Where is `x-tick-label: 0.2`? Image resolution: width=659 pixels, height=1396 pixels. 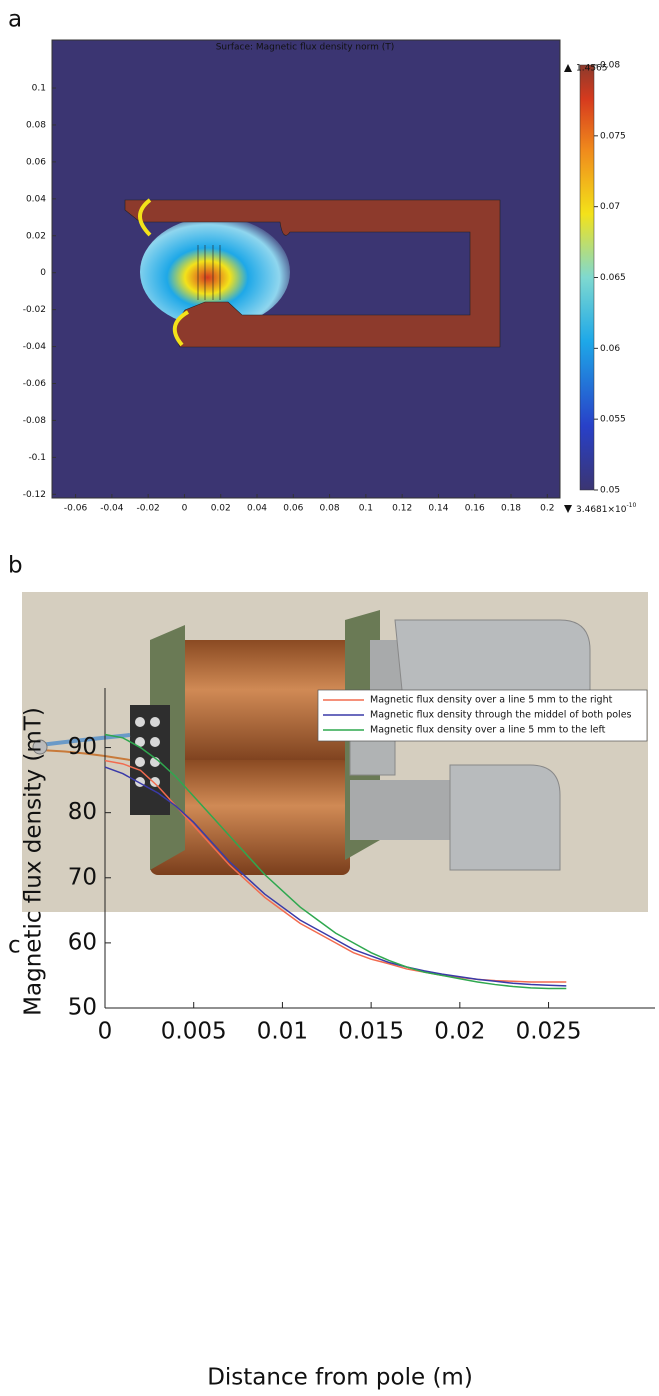
x-tick-label: 0.2 is located at coordinates (547, 509).